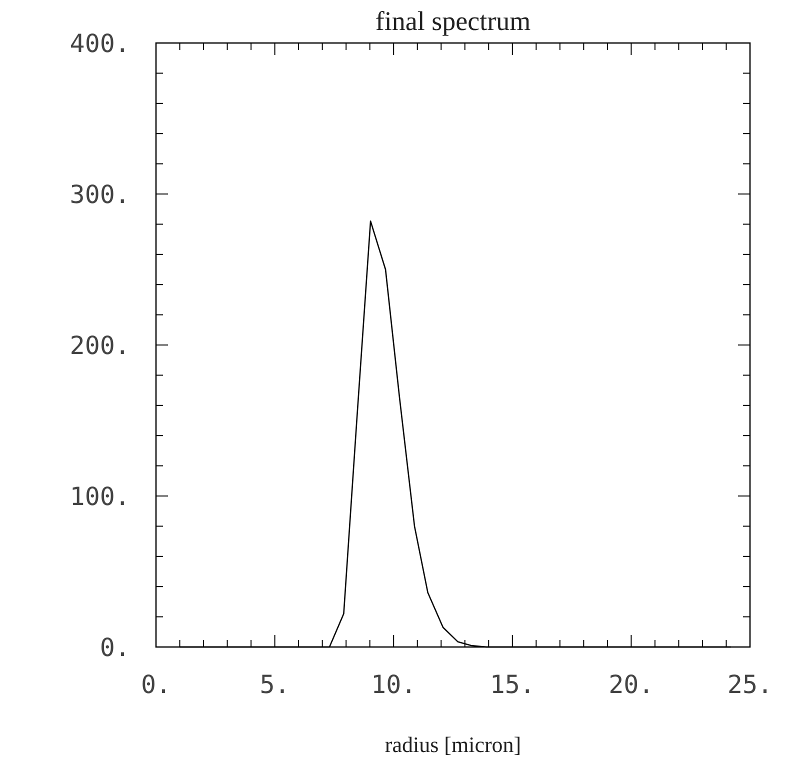 The height and width of the screenshot is (766, 796). What do you see at coordinates (100, 345) in the screenshot?
I see `y-tick-label: 200.` at bounding box center [100, 345].